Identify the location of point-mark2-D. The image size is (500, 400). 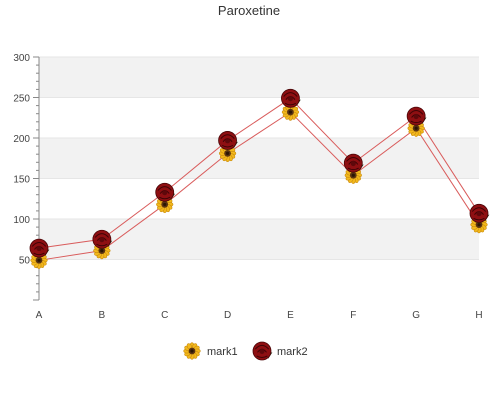
(228, 140).